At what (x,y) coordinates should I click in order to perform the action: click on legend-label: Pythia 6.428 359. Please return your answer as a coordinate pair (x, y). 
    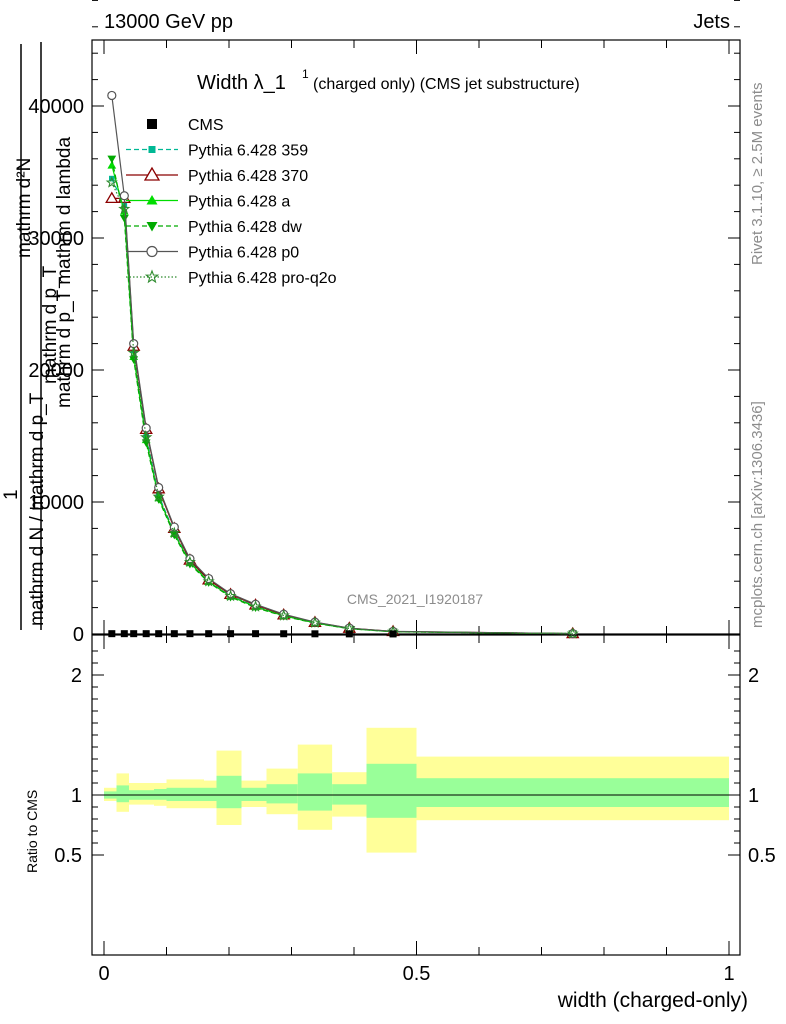
    Looking at the image, I should click on (248, 151).